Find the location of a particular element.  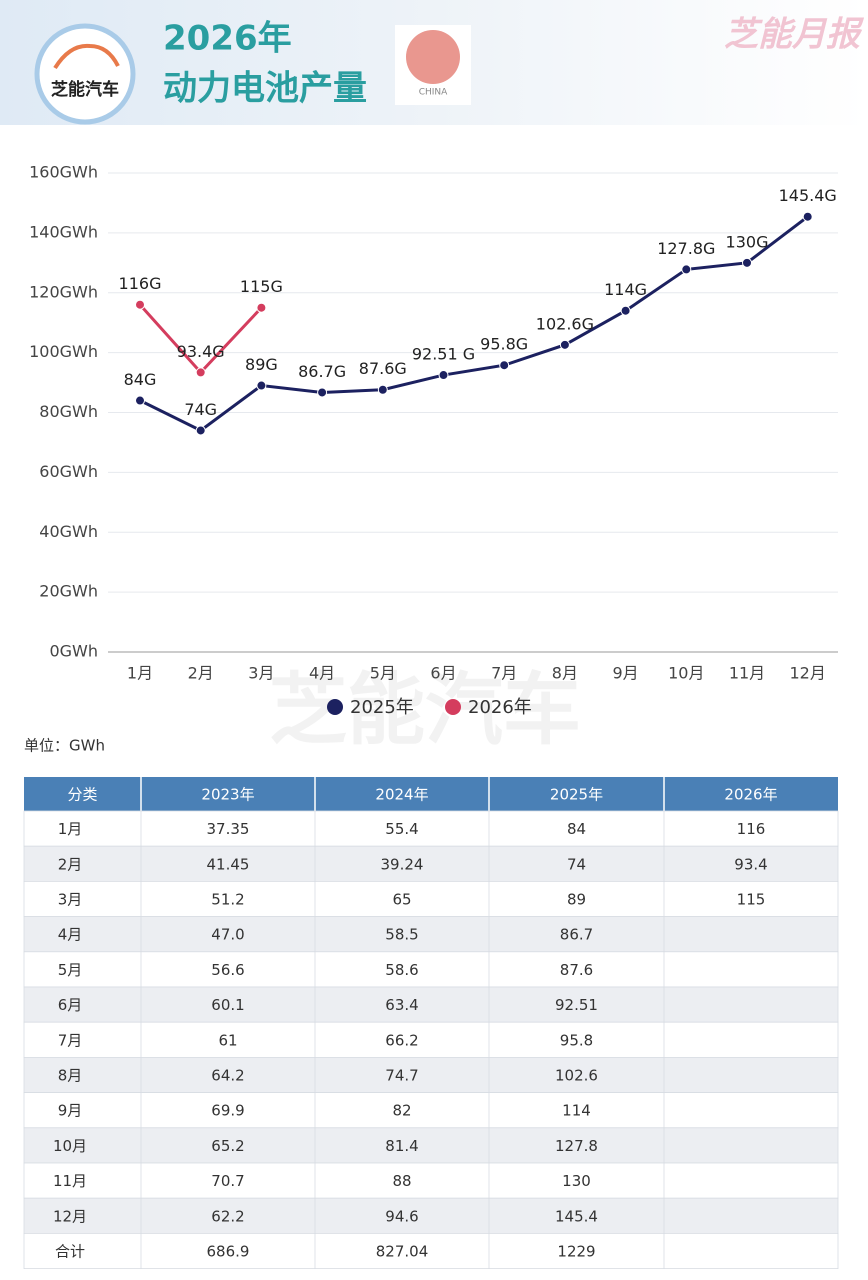

y-tick-label: 120GWh is located at coordinates (63, 291).